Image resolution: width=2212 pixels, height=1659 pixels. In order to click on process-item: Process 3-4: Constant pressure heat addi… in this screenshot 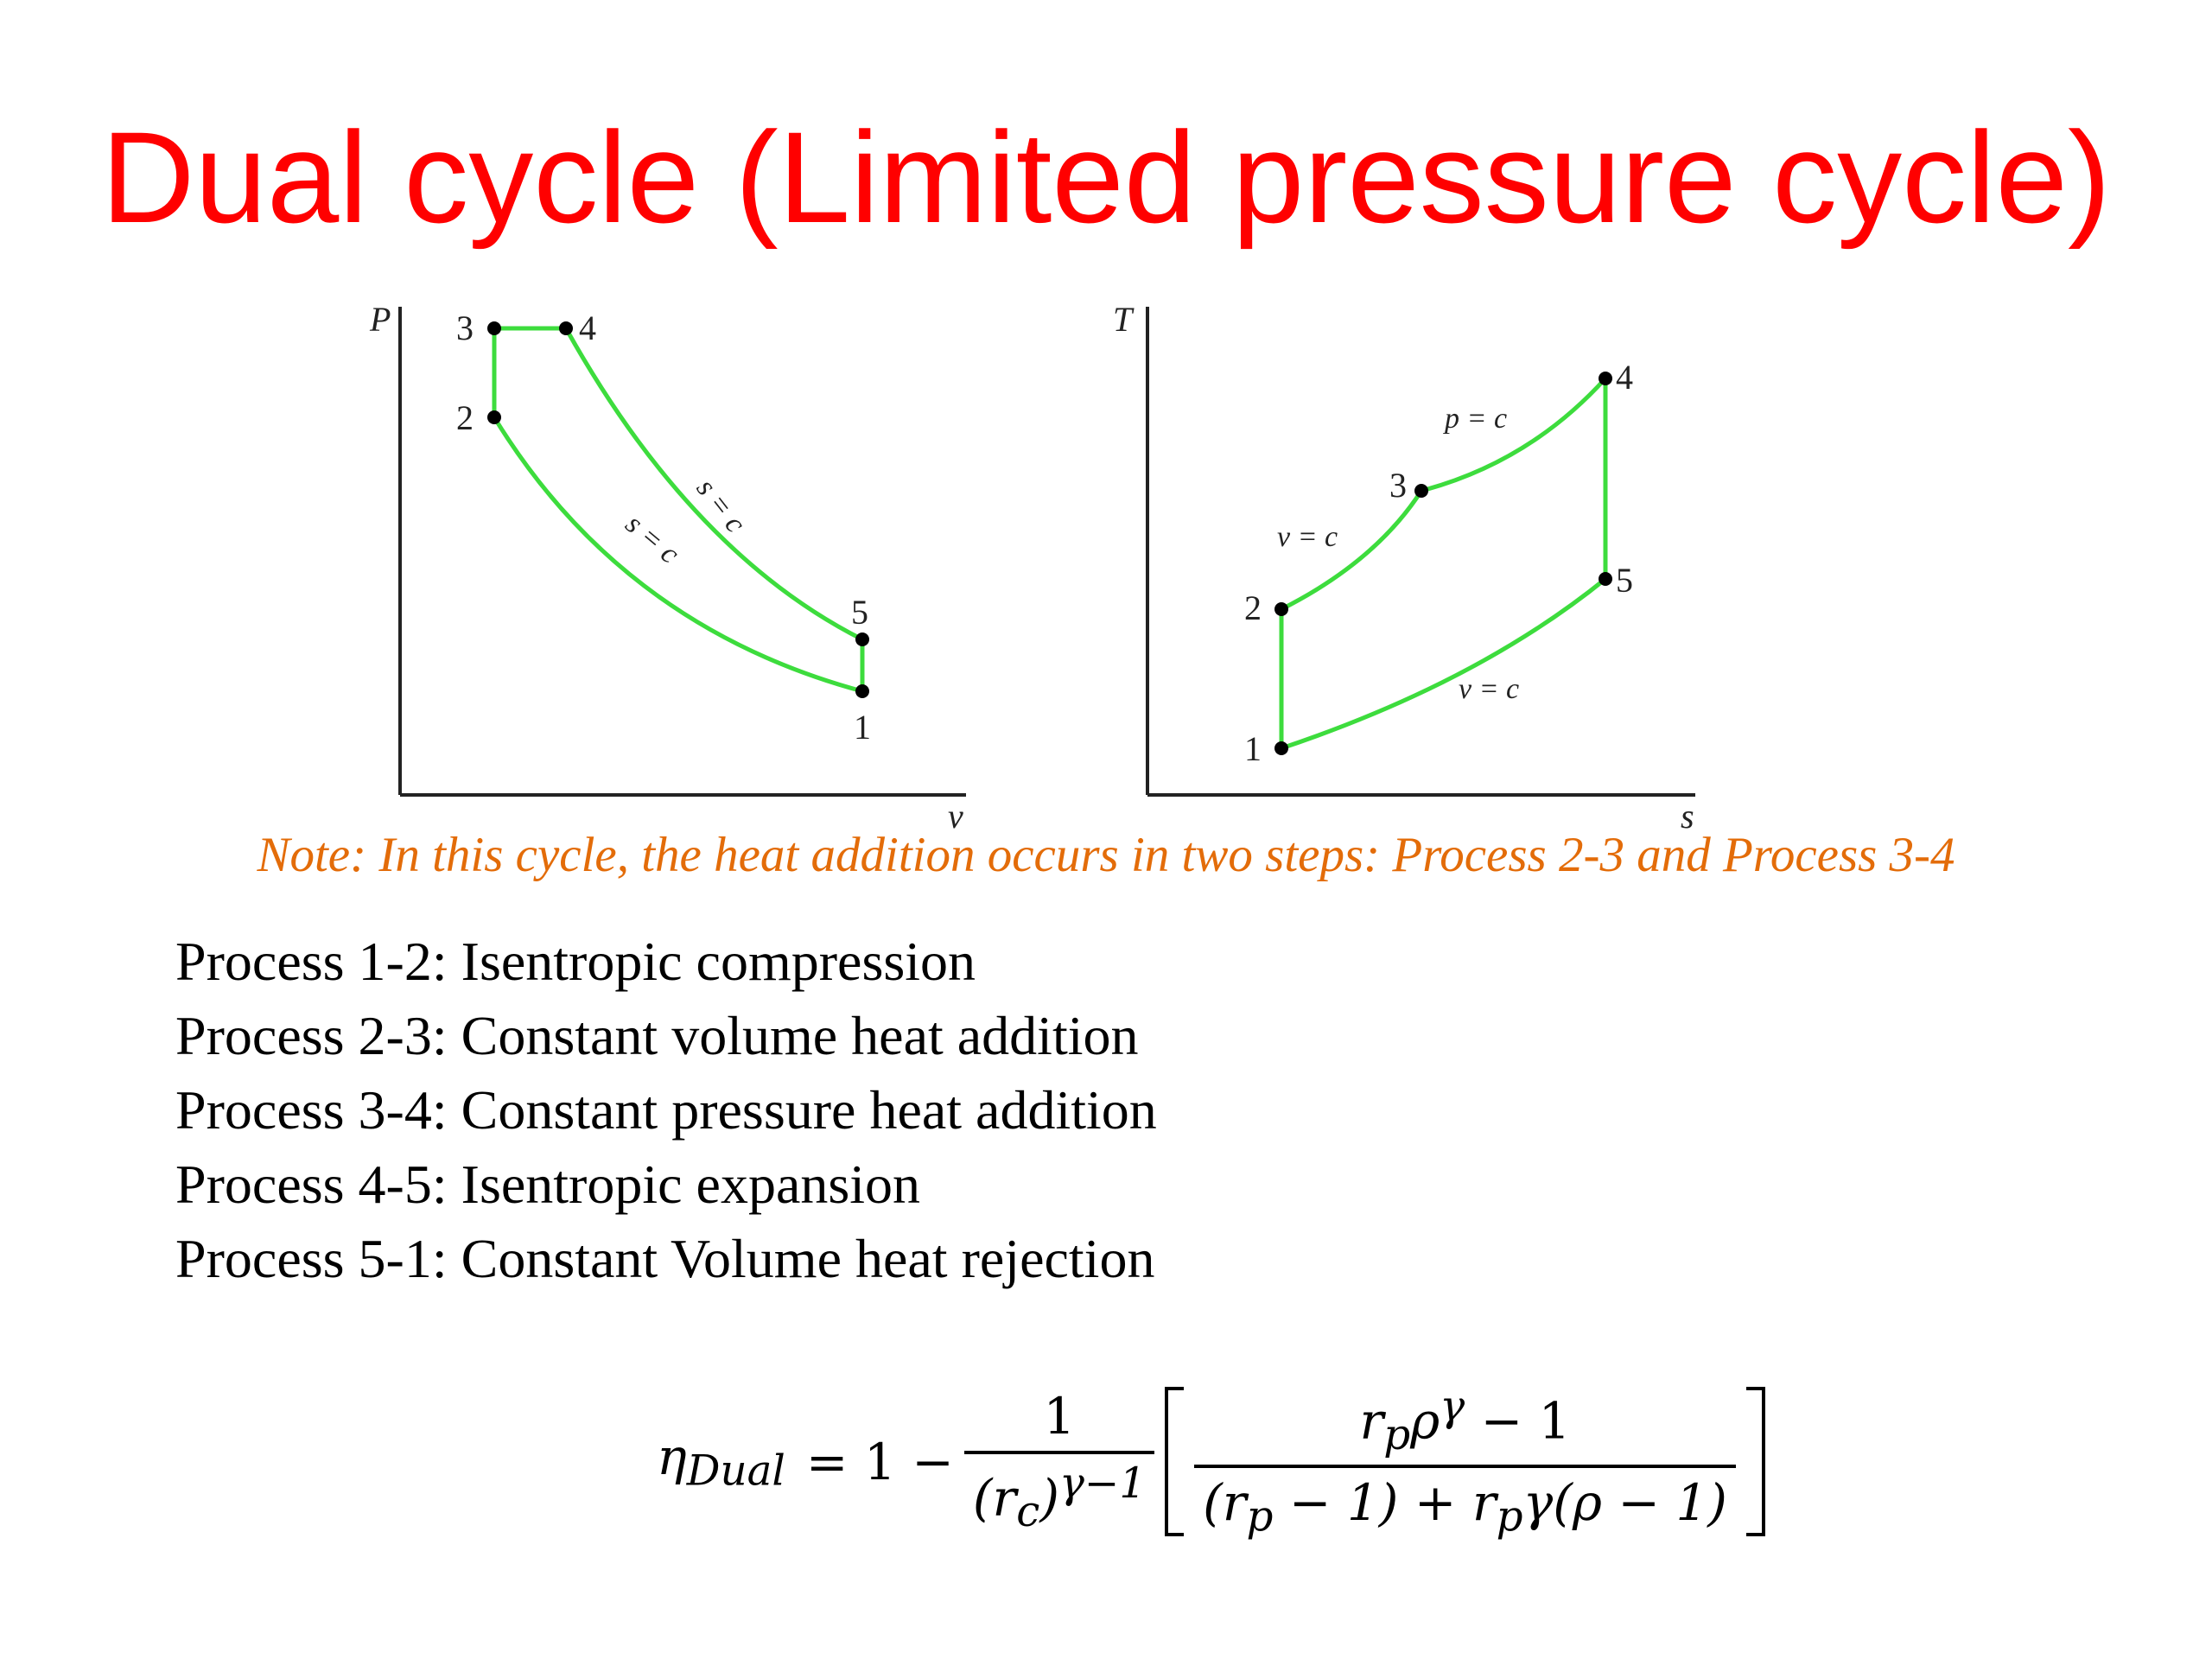, I will do `click(666, 1110)`.